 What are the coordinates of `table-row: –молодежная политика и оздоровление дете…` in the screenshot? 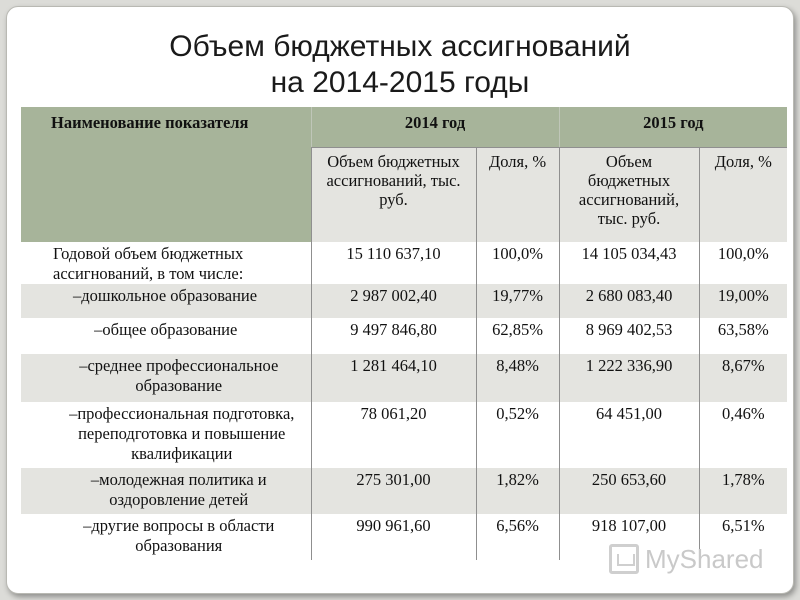 It's located at (404, 491).